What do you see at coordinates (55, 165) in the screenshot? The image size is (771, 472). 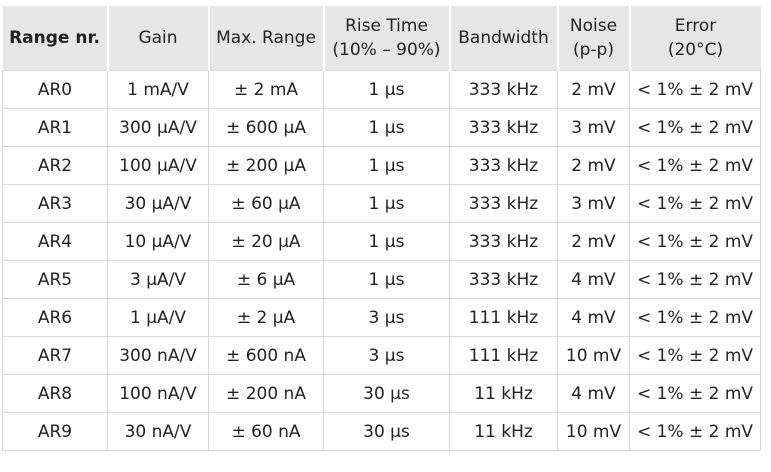 I see `table-cell: AR2` at bounding box center [55, 165].